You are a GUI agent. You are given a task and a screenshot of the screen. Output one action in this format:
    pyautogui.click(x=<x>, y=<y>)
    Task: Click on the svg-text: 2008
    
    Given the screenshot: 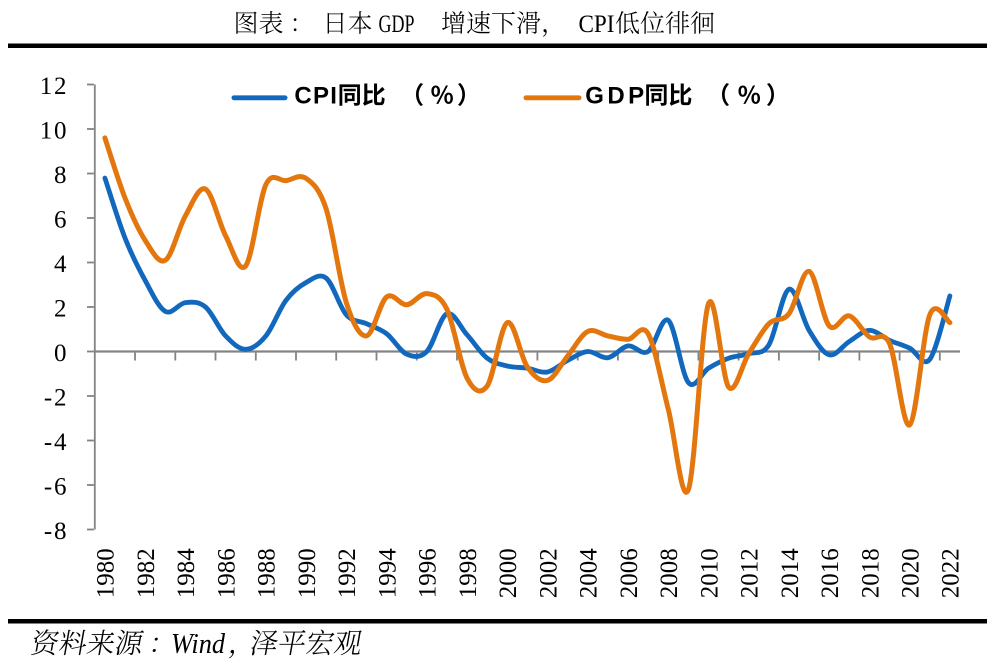 What is the action you would take?
    pyautogui.click(x=669, y=573)
    